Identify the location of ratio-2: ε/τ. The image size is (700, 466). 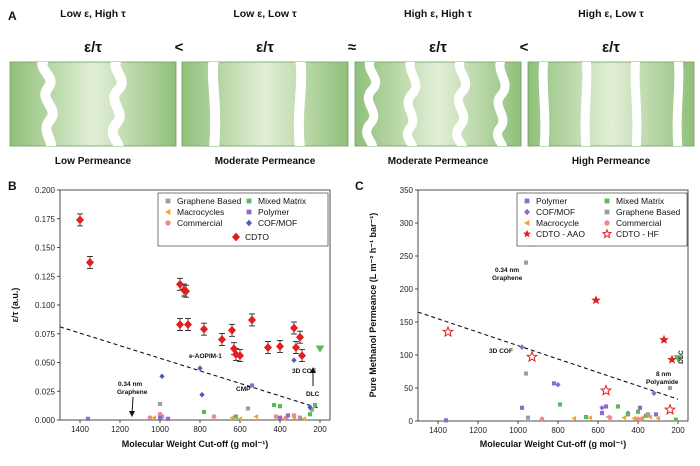
(265, 47).